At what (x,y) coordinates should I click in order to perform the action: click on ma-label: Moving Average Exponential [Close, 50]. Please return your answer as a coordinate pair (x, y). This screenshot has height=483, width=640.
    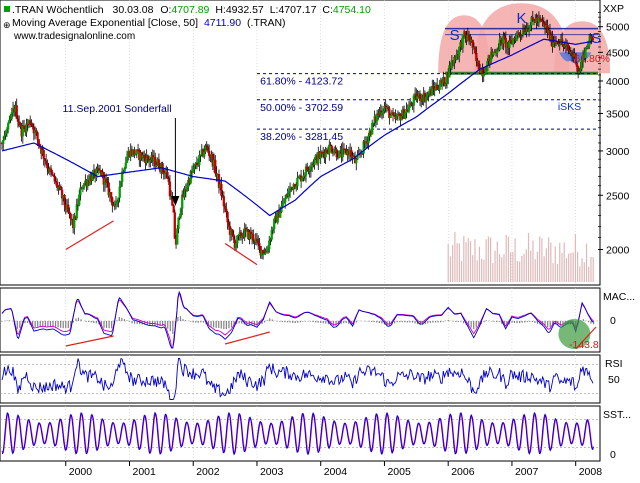
    Looking at the image, I should click on (105, 23).